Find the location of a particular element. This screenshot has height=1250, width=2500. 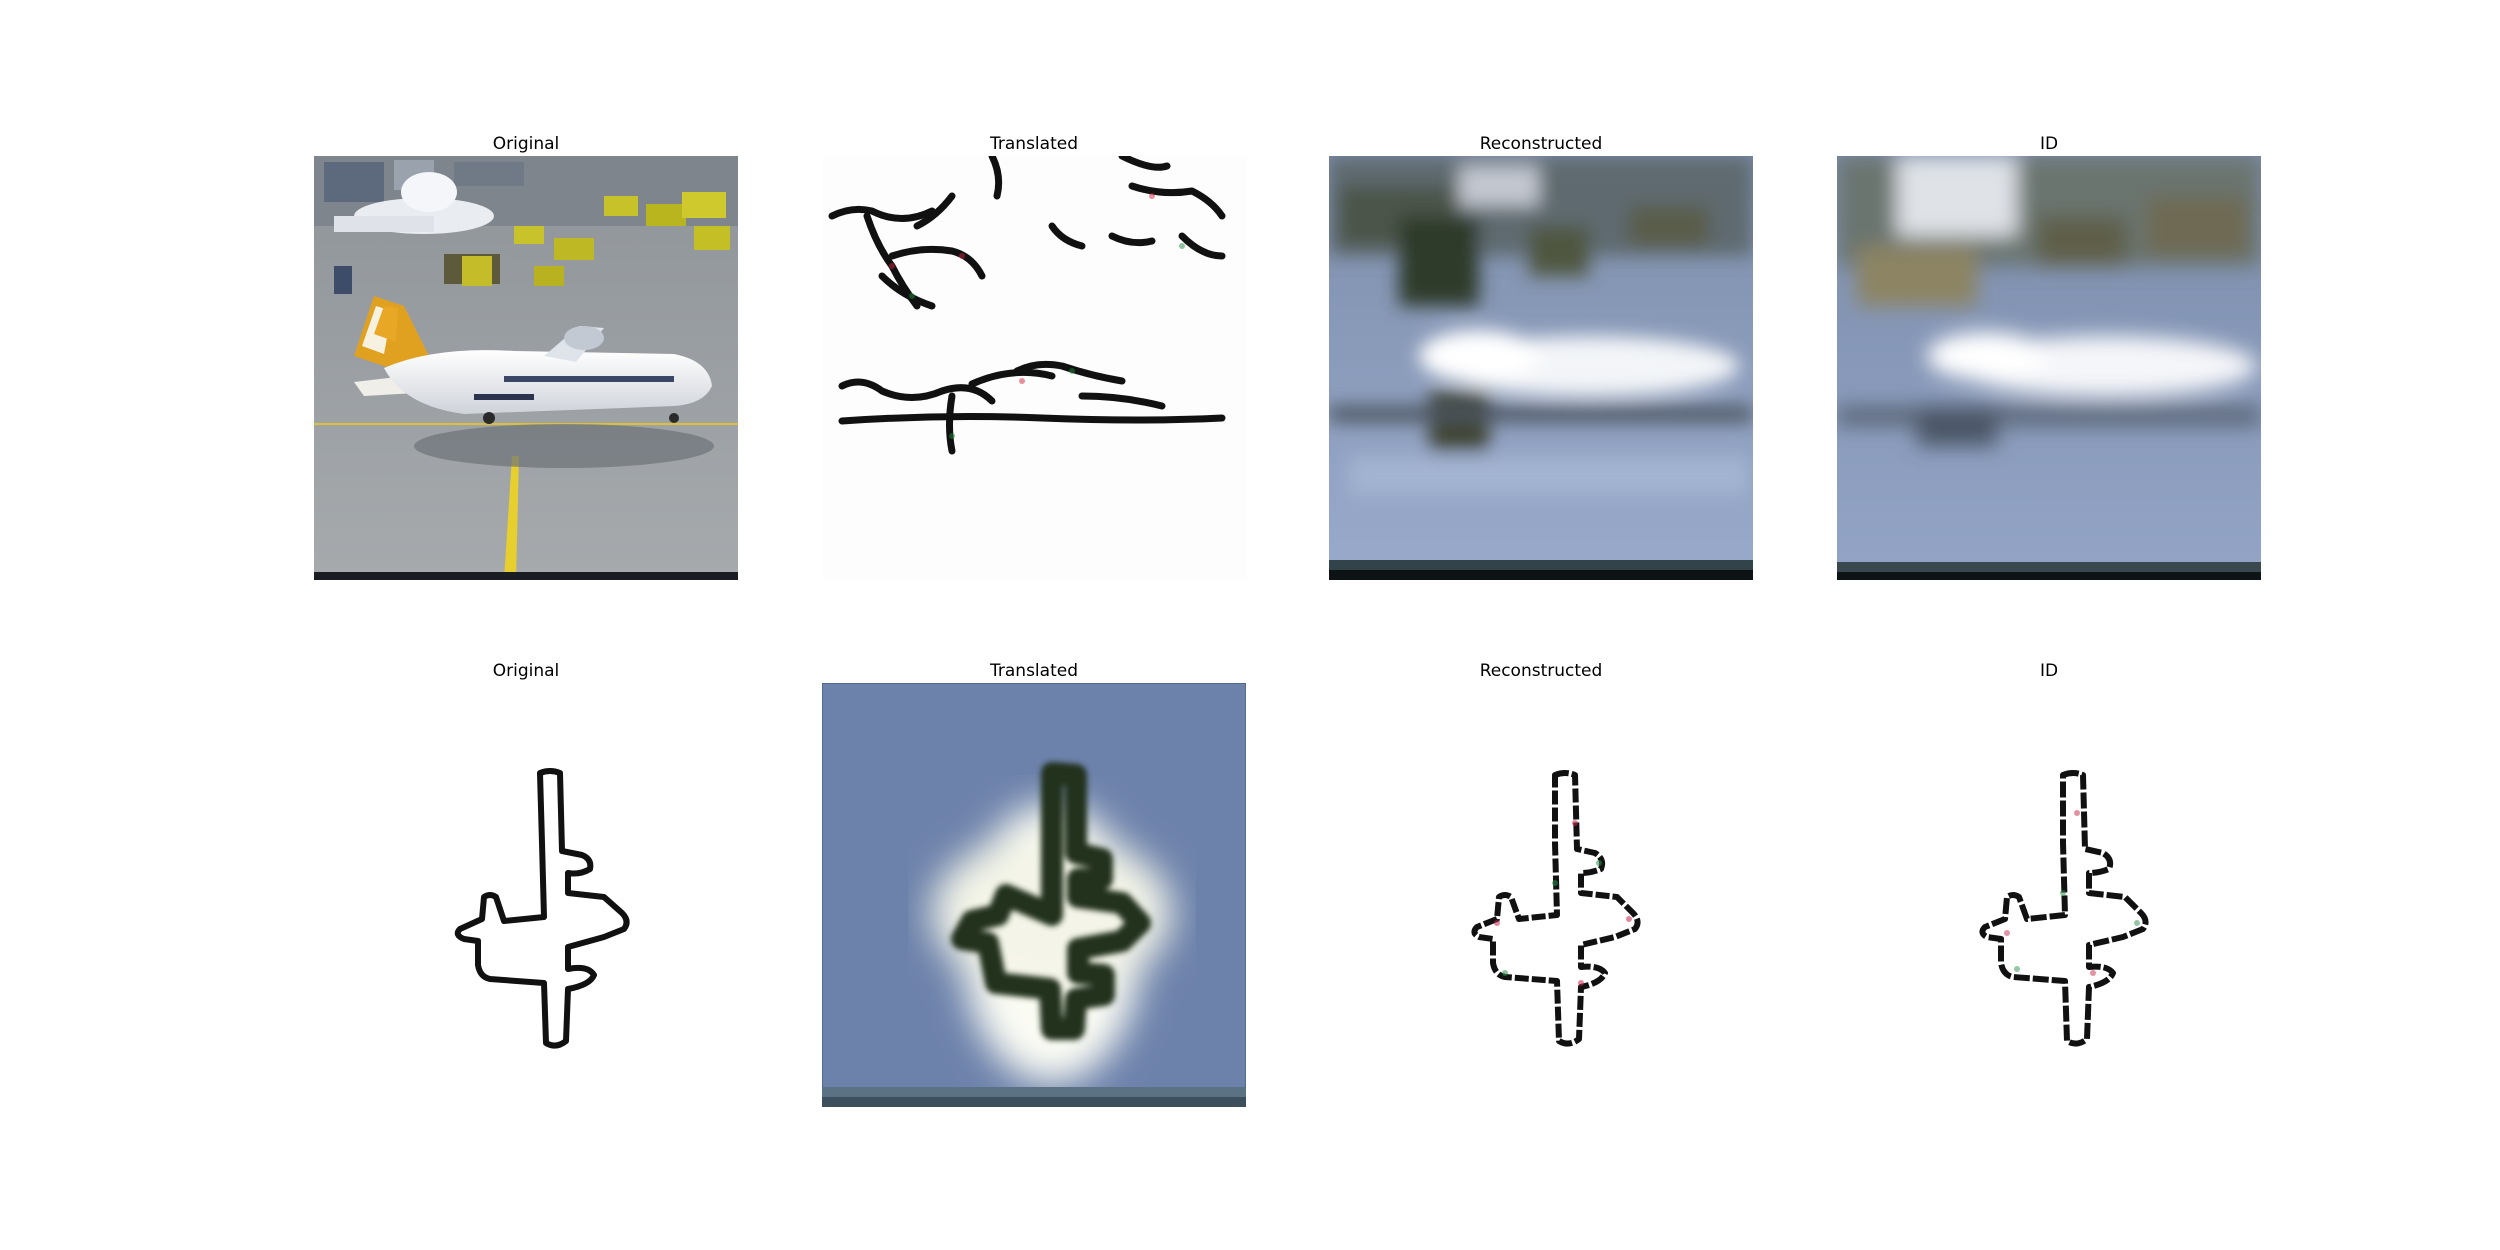

reconstructed-plane-sketch is located at coordinates (1541, 895).